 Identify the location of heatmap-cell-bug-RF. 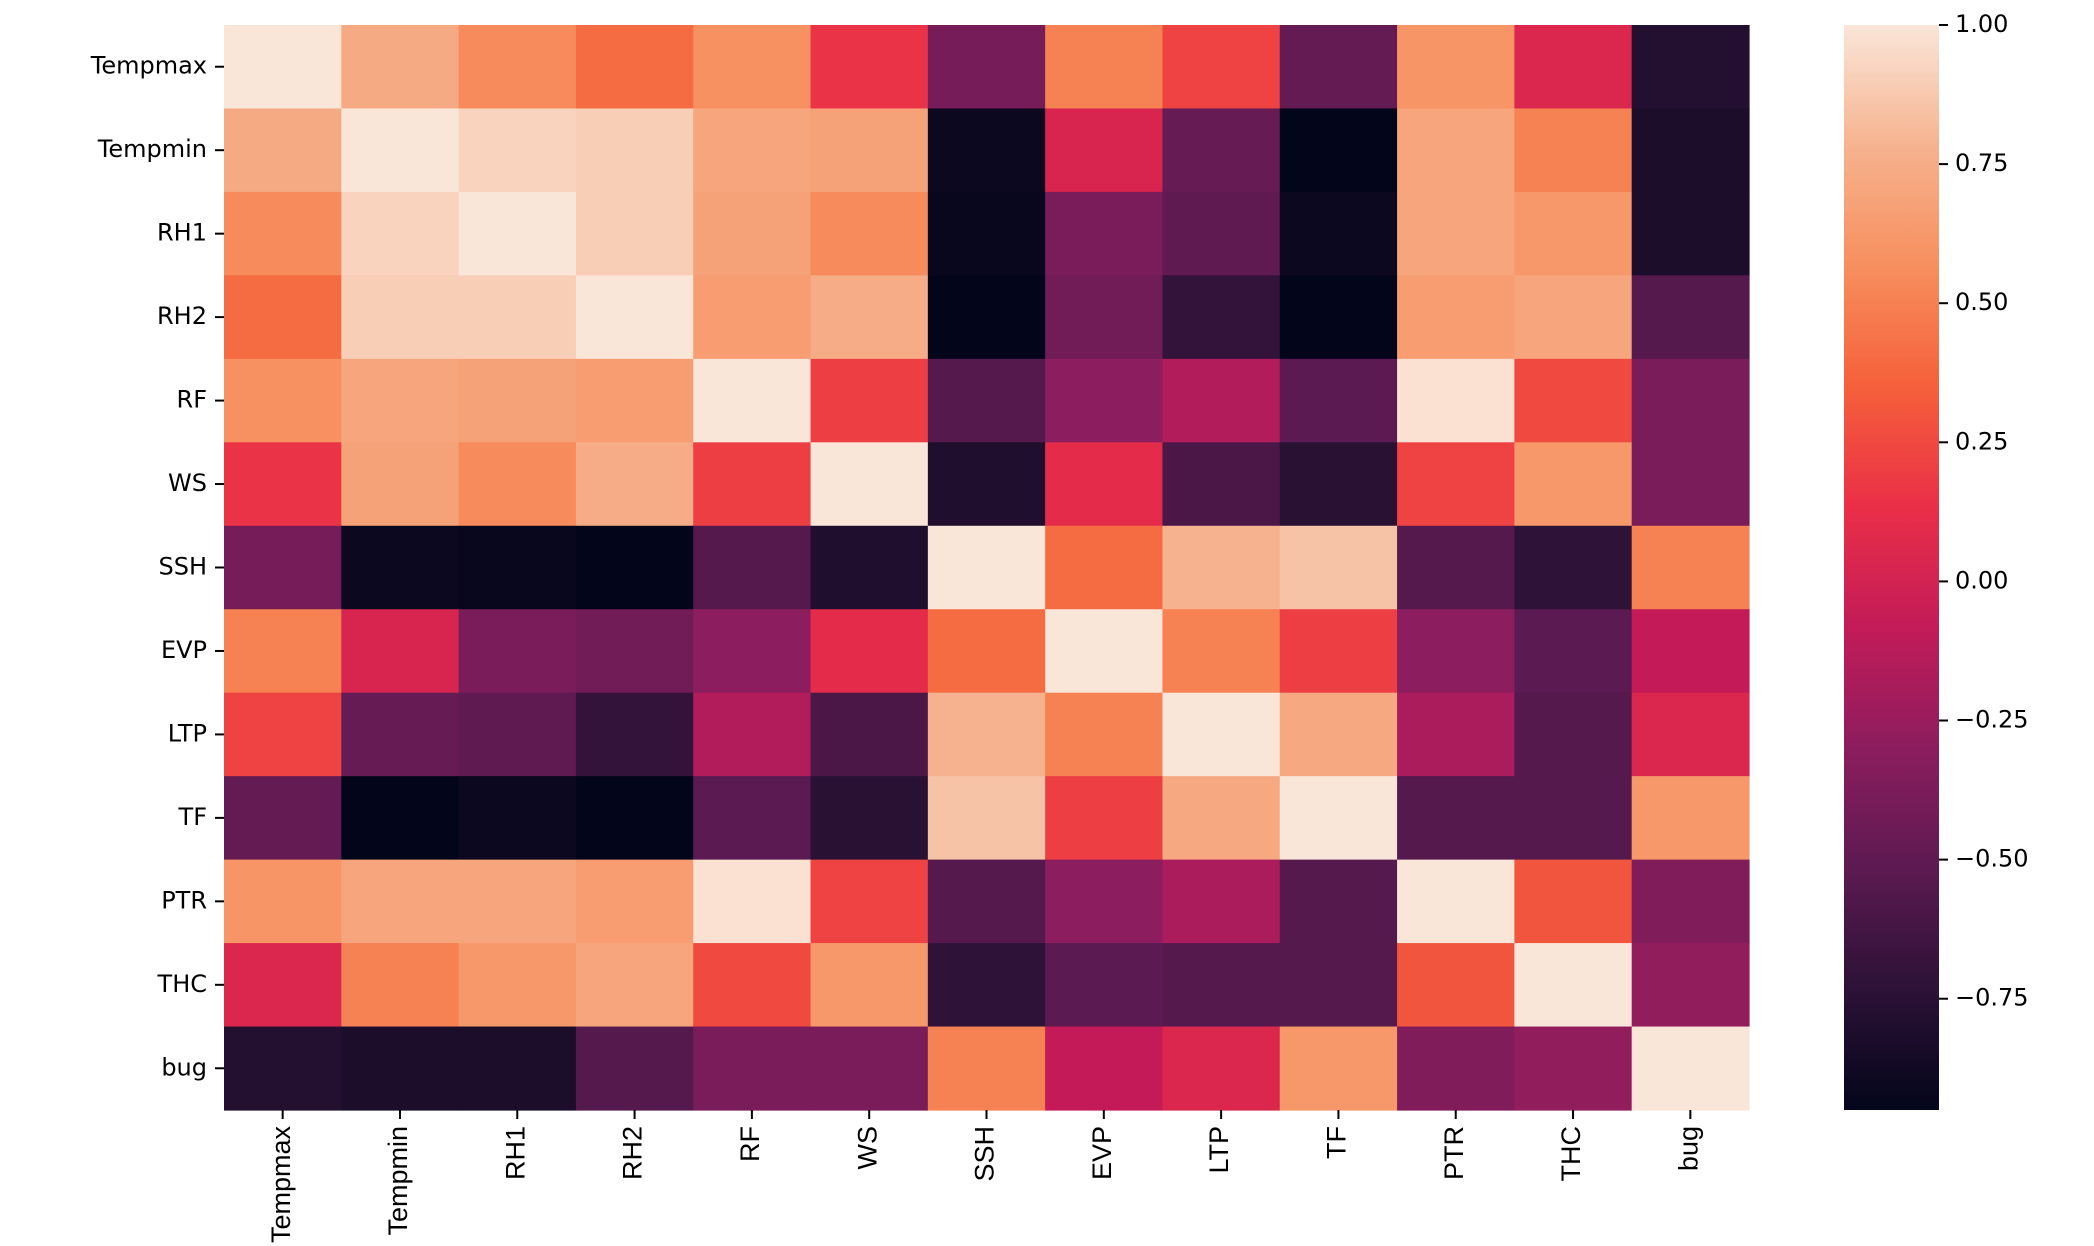
(752, 1068).